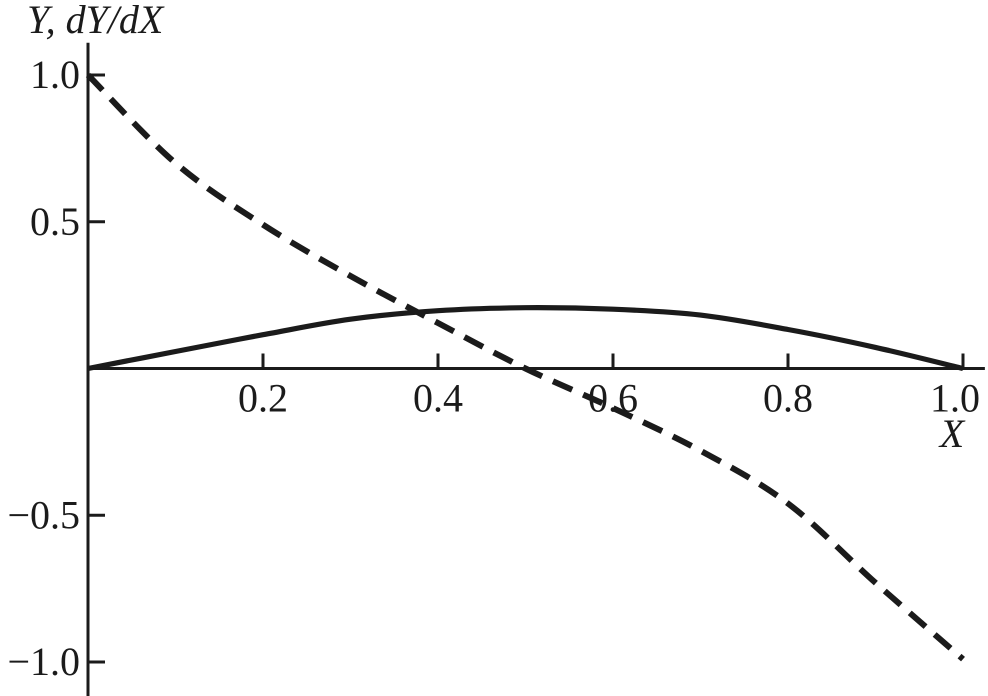 The width and height of the screenshot is (988, 696). I want to click on y-curve-solid, so click(525, 338).